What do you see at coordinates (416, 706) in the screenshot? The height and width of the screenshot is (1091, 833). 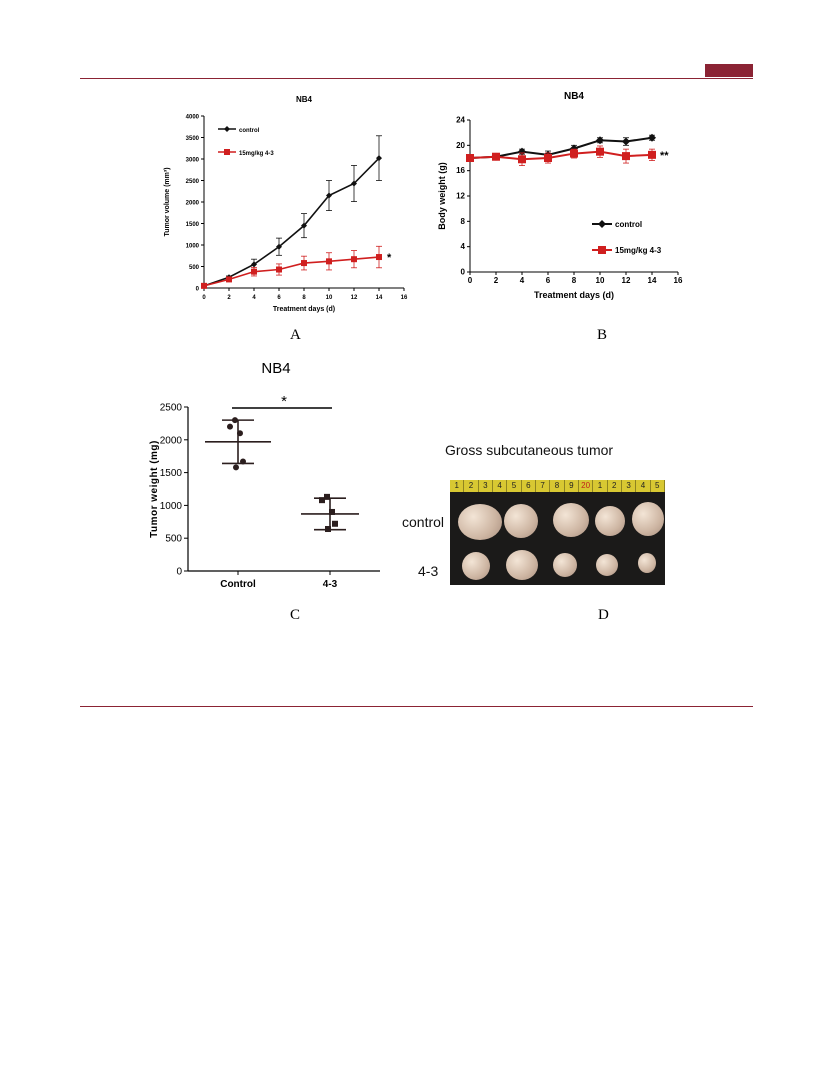 I see `footer-rule` at bounding box center [416, 706].